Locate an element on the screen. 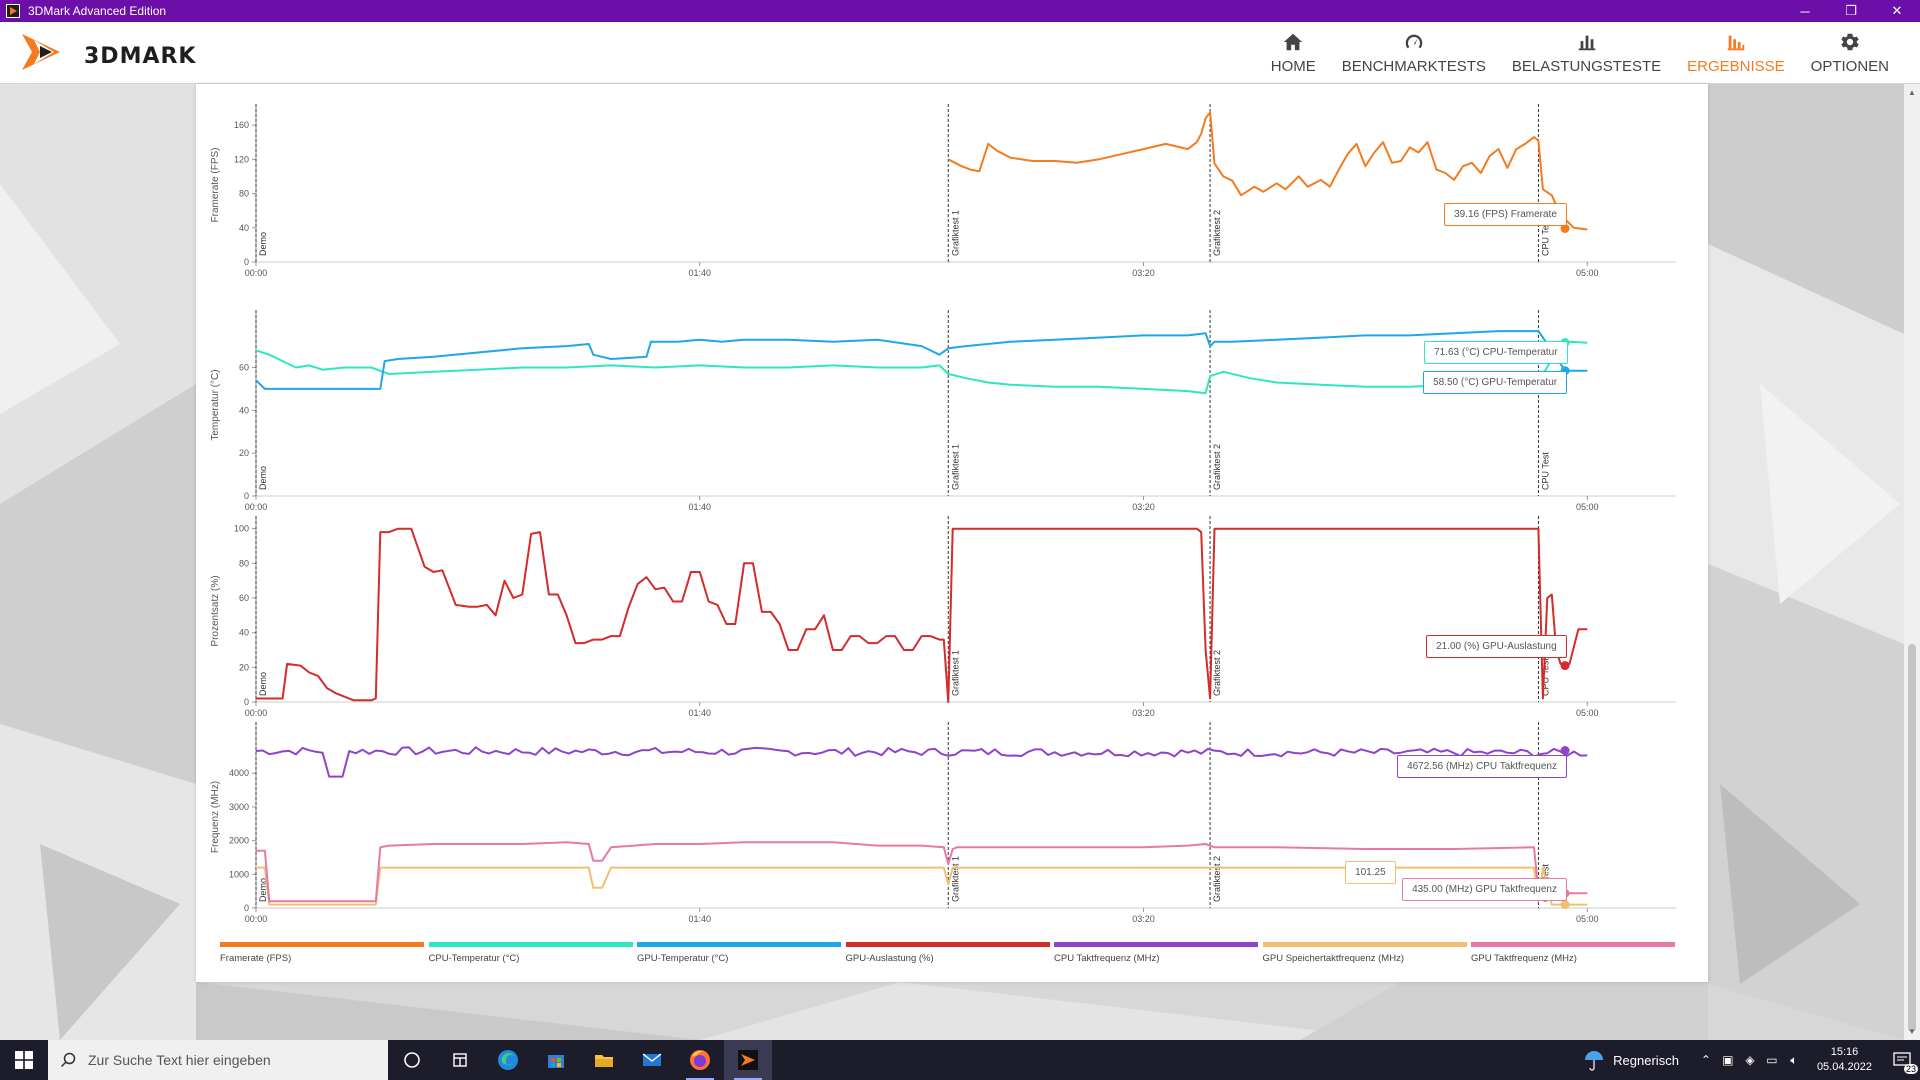 This screenshot has width=1920, height=1080. notification-count: 23 is located at coordinates (1910, 1069).